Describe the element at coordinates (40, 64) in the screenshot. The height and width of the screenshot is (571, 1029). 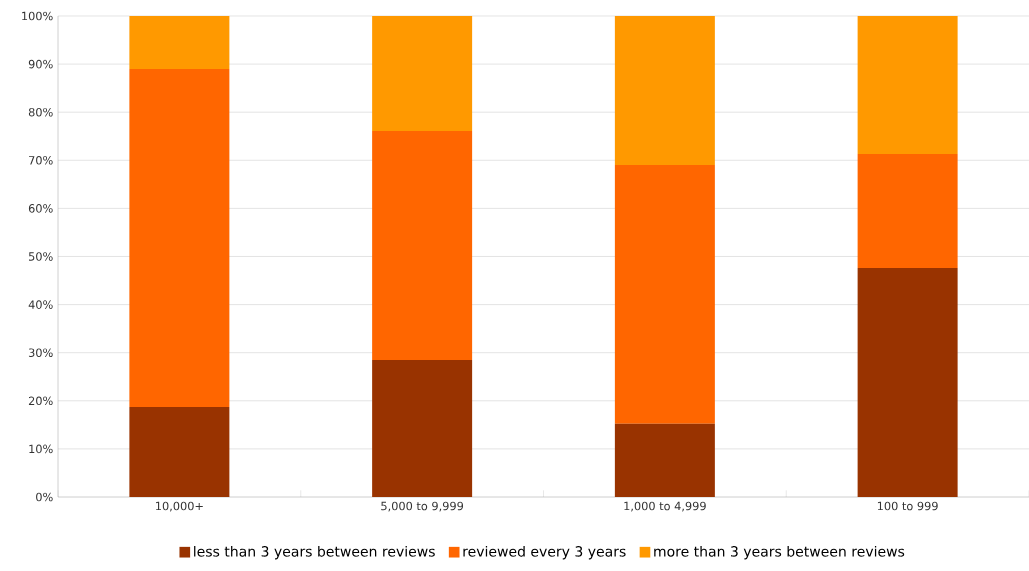
I see `y-tick-label: 90%` at that location.